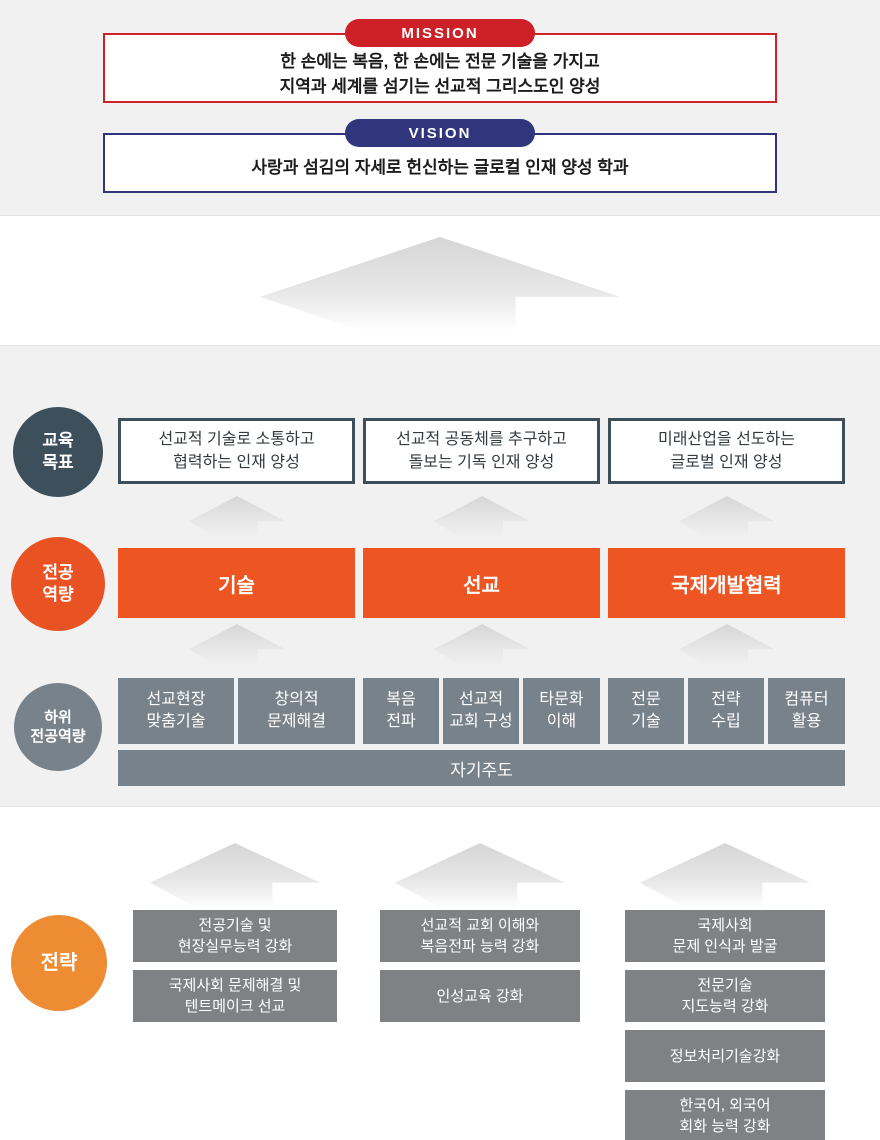 This screenshot has height=1140, width=880. Describe the element at coordinates (480, 936) in the screenshot. I see `strategy-box: 선교적 교회 이해와 복음전파 능력 강화` at that location.